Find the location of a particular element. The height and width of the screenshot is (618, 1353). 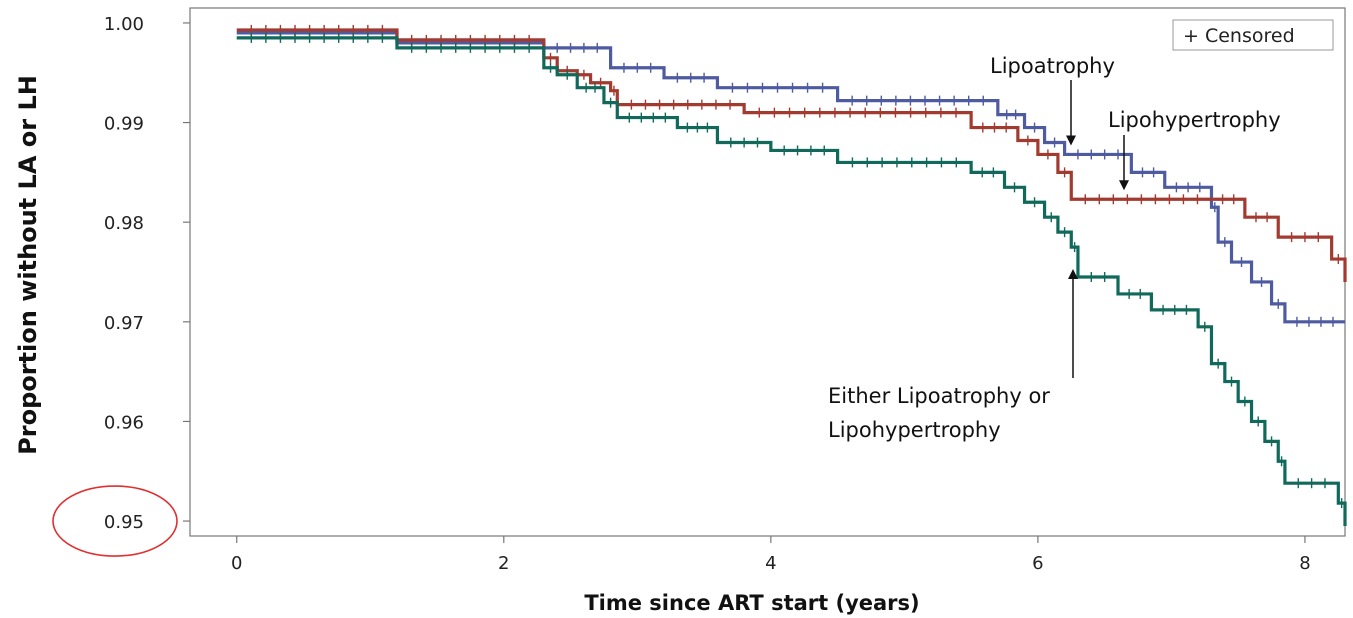

legend: + Censored is located at coordinates (1253, 35).